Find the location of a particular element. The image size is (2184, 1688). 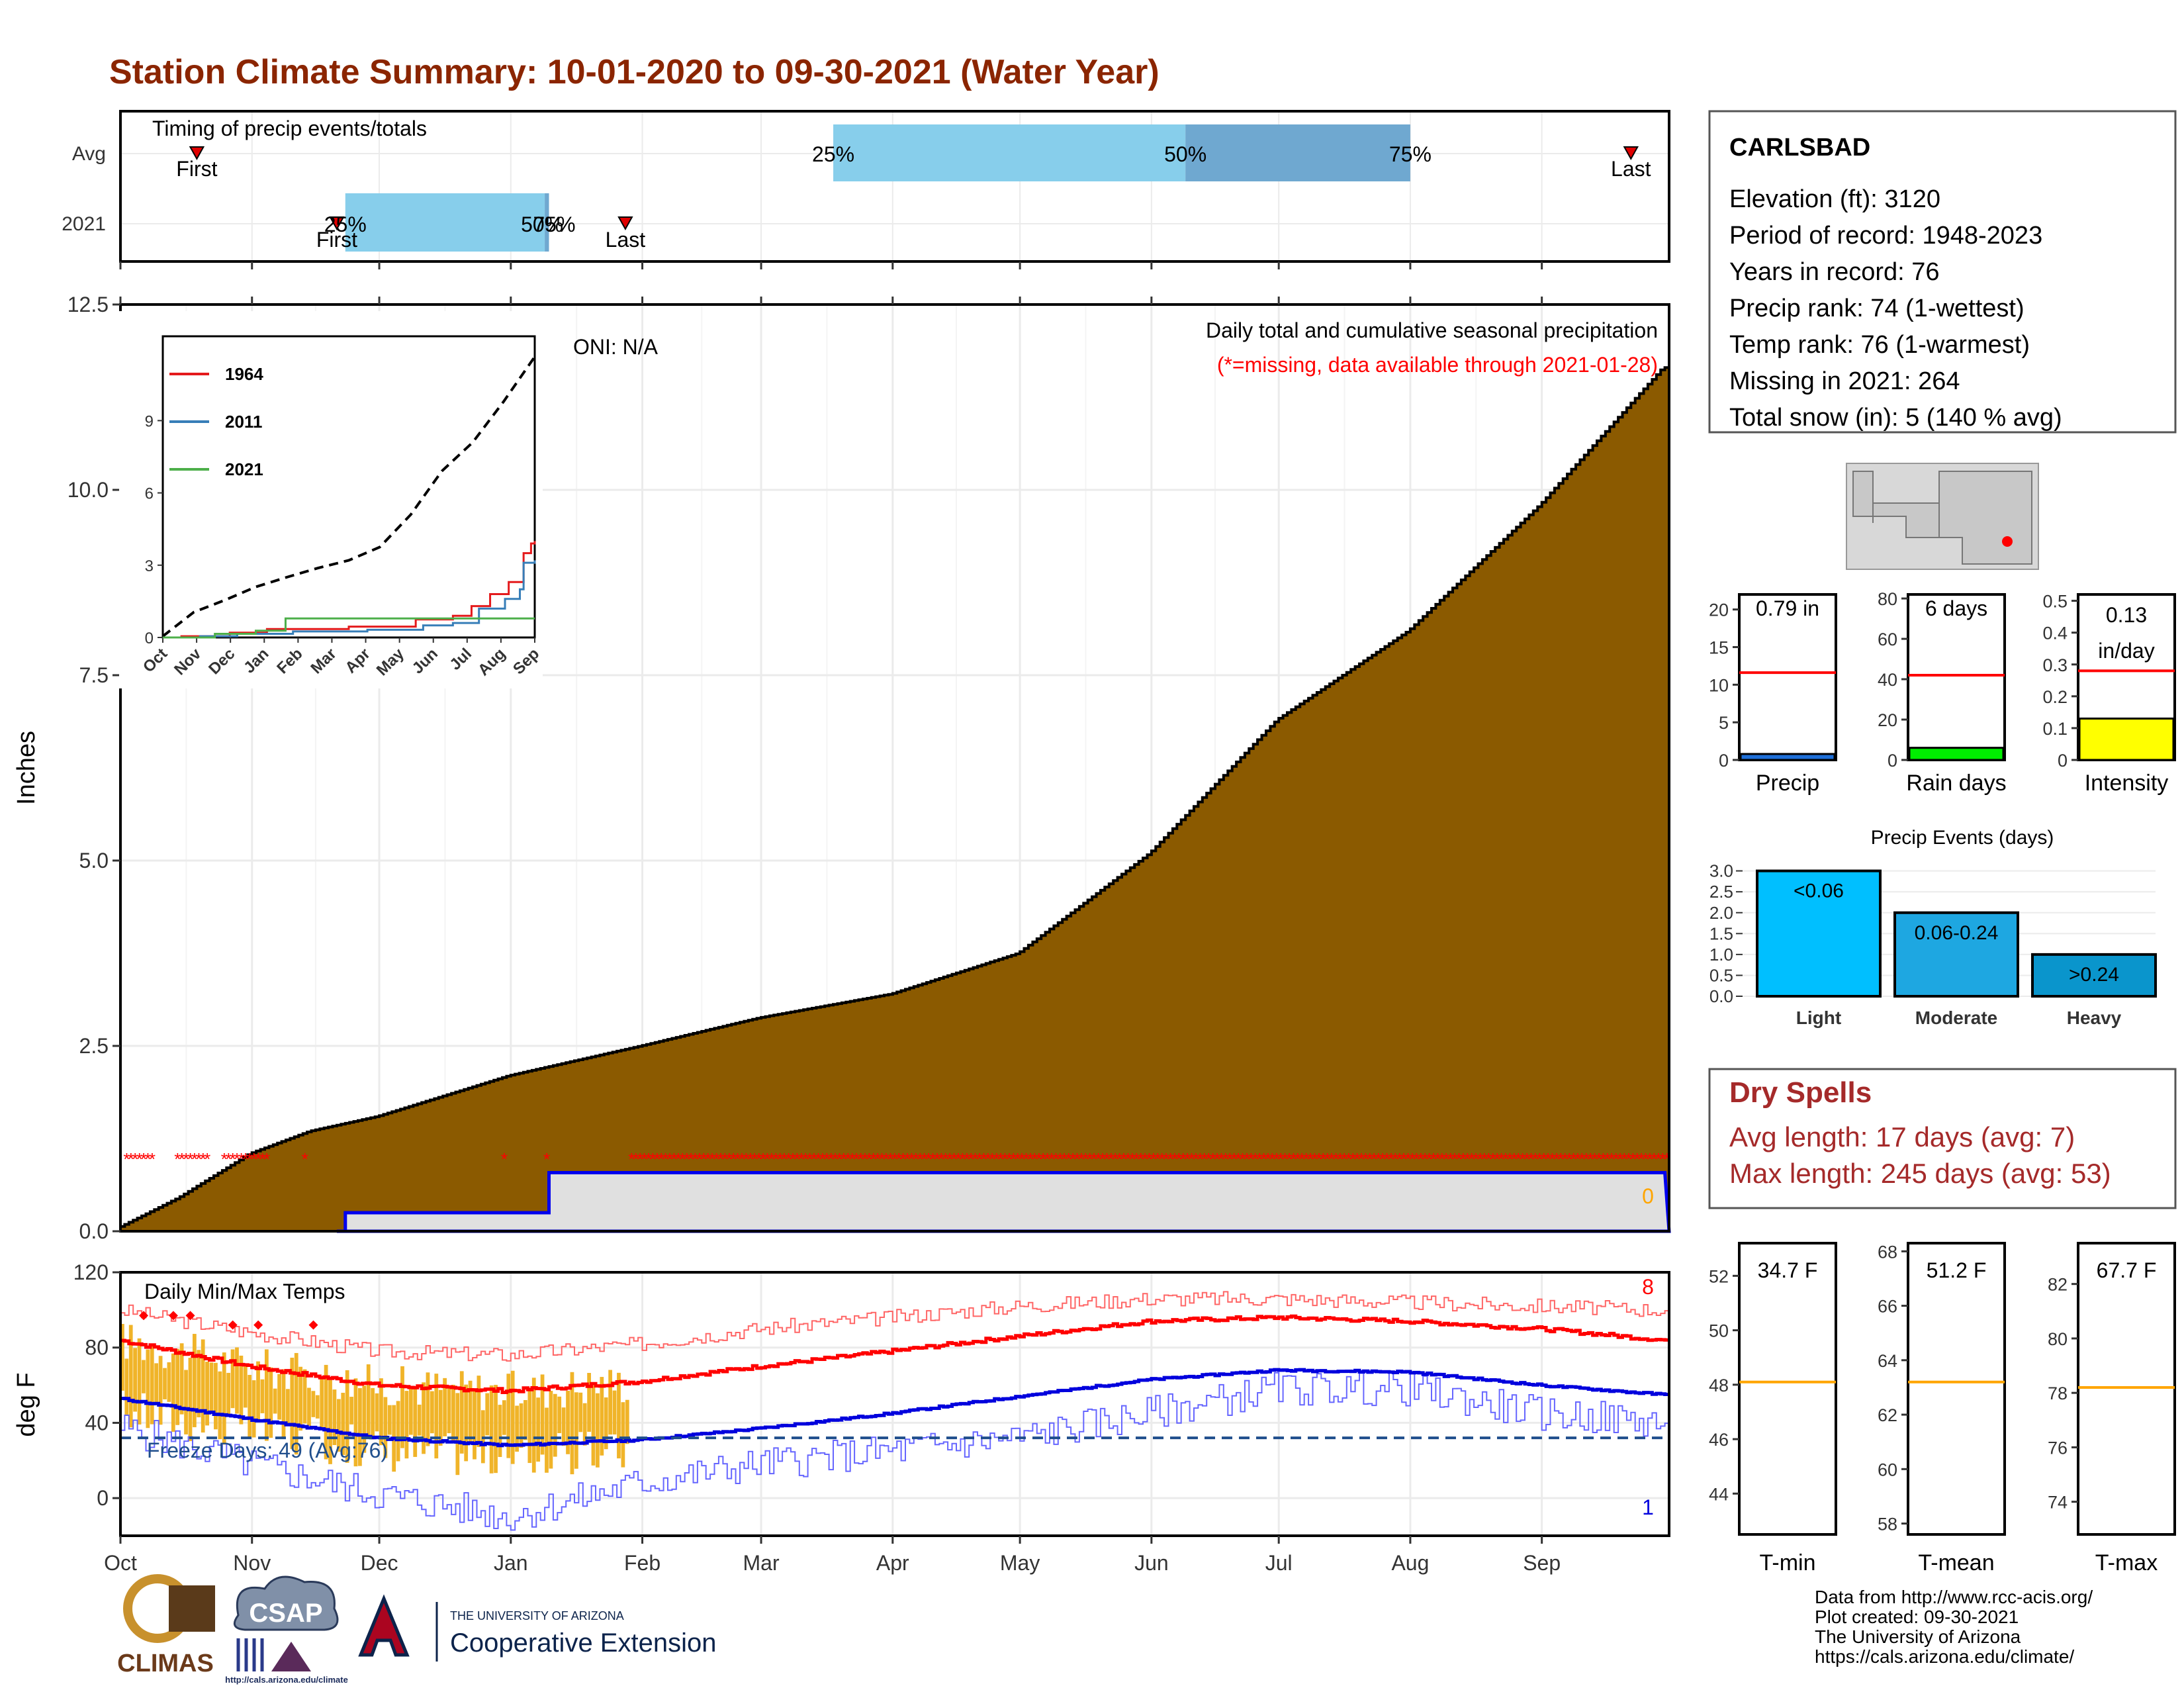

gauge-ytick-label: 10 is located at coordinates (1719, 685).